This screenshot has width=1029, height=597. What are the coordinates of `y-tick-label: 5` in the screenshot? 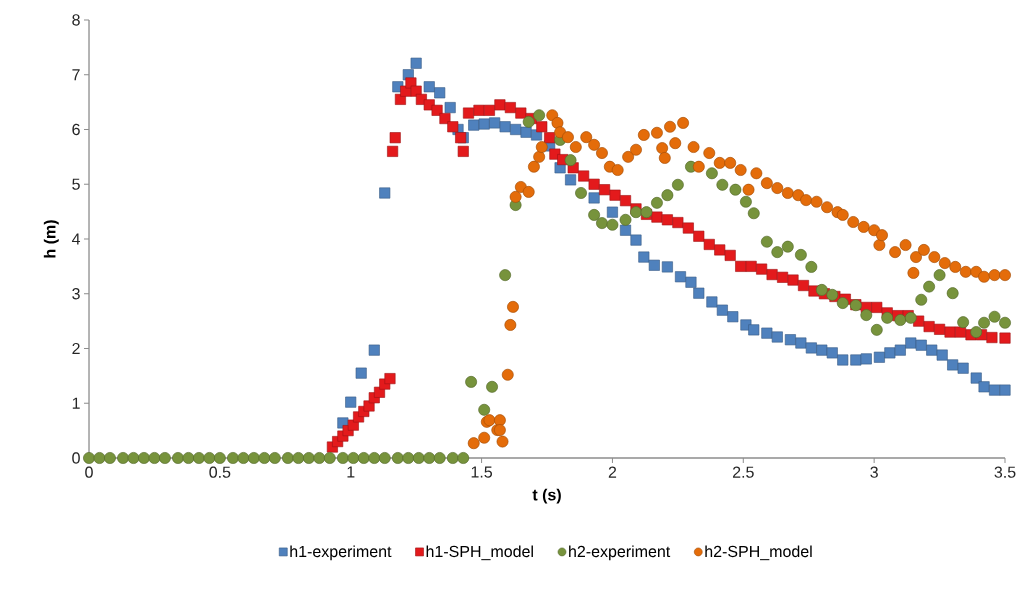 It's located at (76, 184).